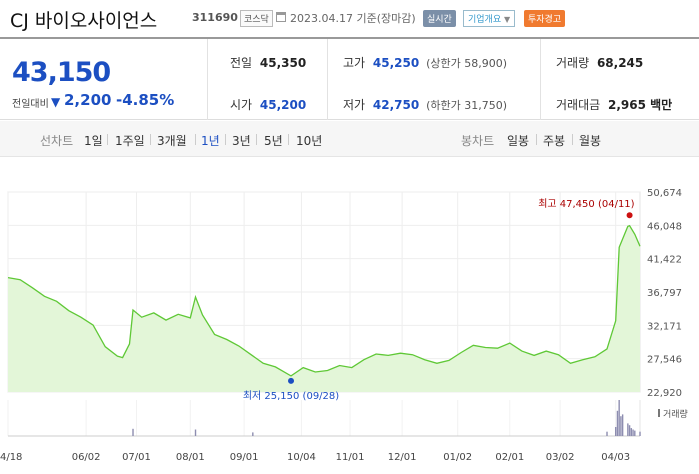 The width and height of the screenshot is (699, 474). Describe the element at coordinates (172, 141) in the screenshot. I see `tab-3m: 3개월` at that location.